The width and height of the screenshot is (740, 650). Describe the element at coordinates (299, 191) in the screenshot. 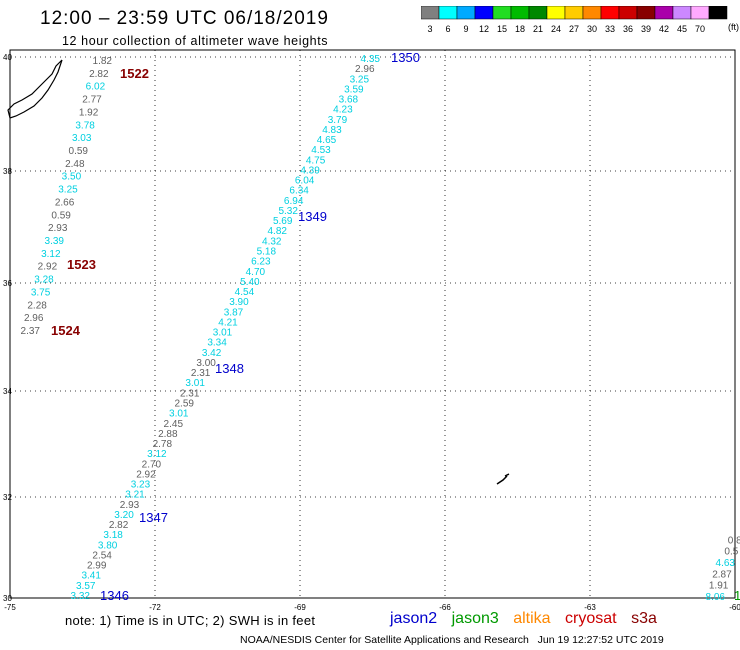

I see `swh-value-label: 6.34` at that location.